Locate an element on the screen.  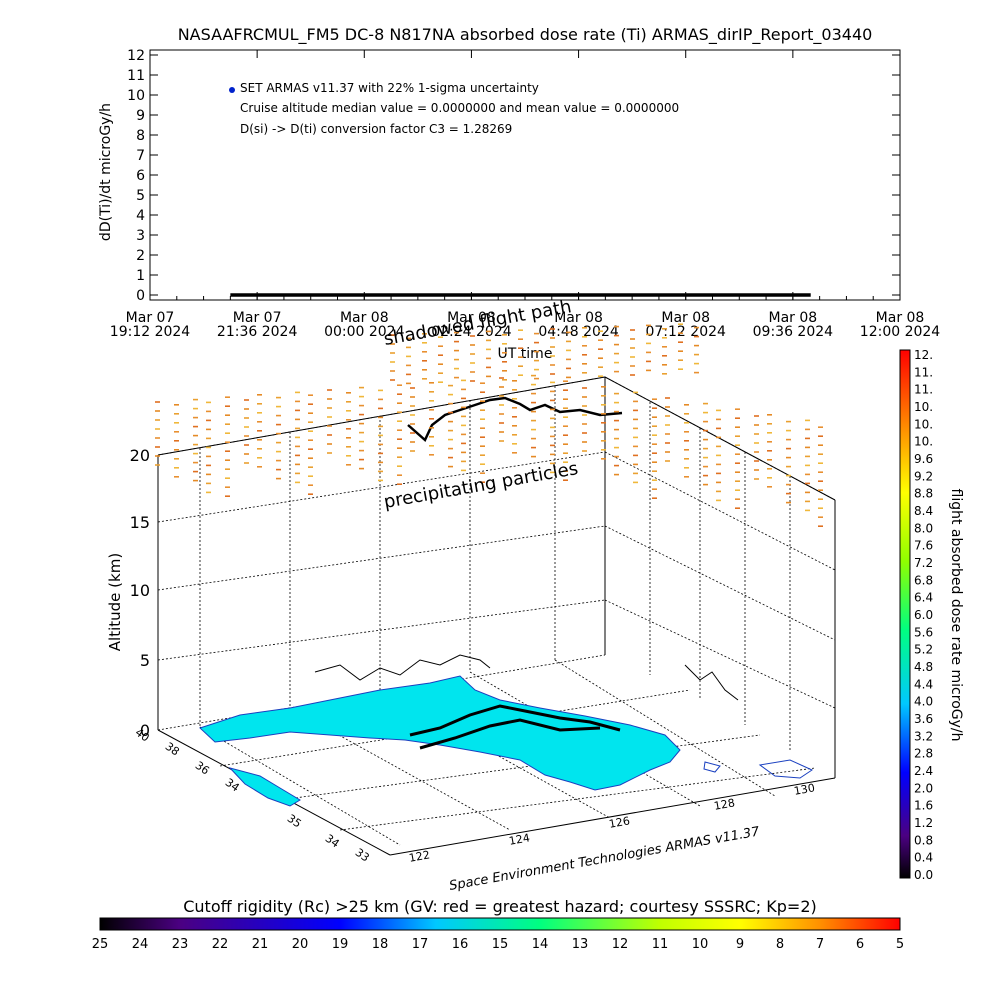
dose-colorbar-tick-label: 5.6 is located at coordinates (923, 632).